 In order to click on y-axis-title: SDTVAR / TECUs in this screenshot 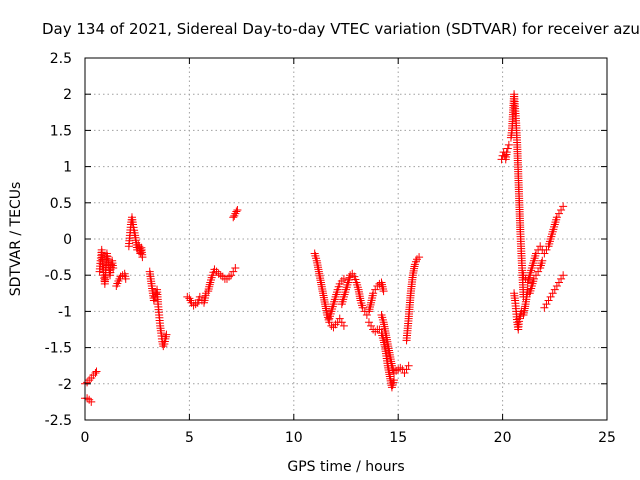, I will do `click(16, 239)`.